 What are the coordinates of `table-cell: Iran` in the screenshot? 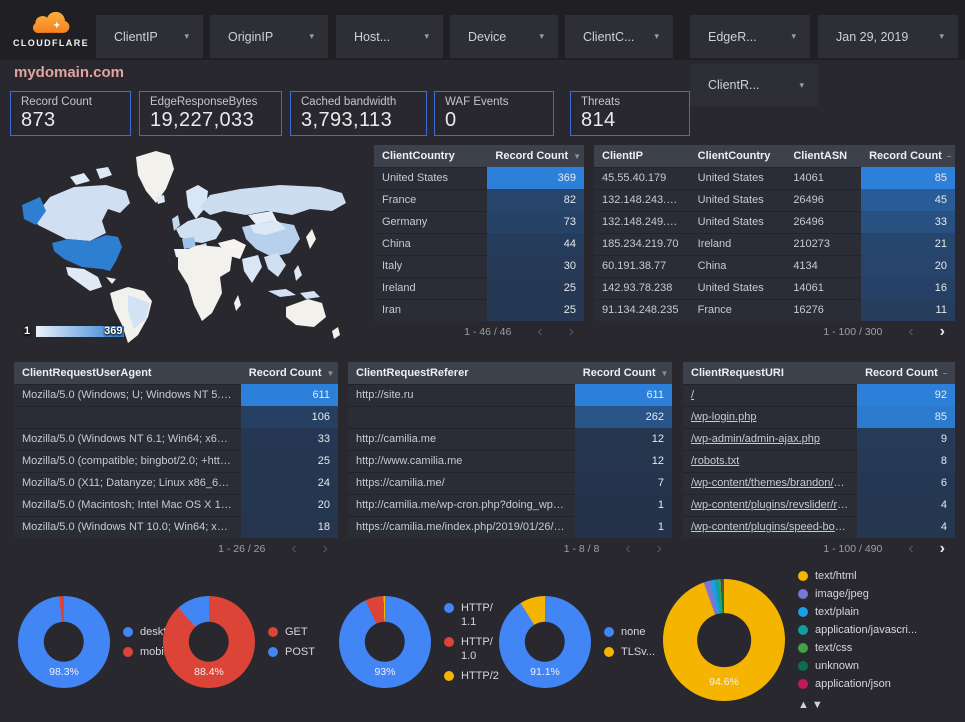 It's located at (391, 310).